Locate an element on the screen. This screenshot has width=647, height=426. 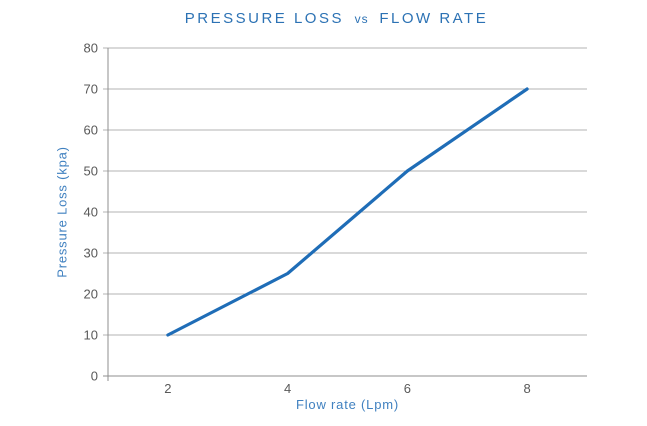
x-tick-label: 4 is located at coordinates (287, 388).